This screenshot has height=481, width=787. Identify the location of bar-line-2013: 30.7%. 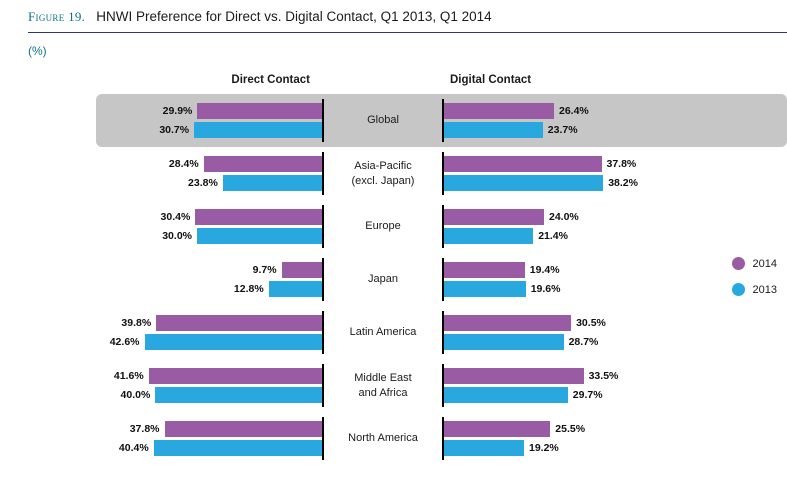
(240, 130).